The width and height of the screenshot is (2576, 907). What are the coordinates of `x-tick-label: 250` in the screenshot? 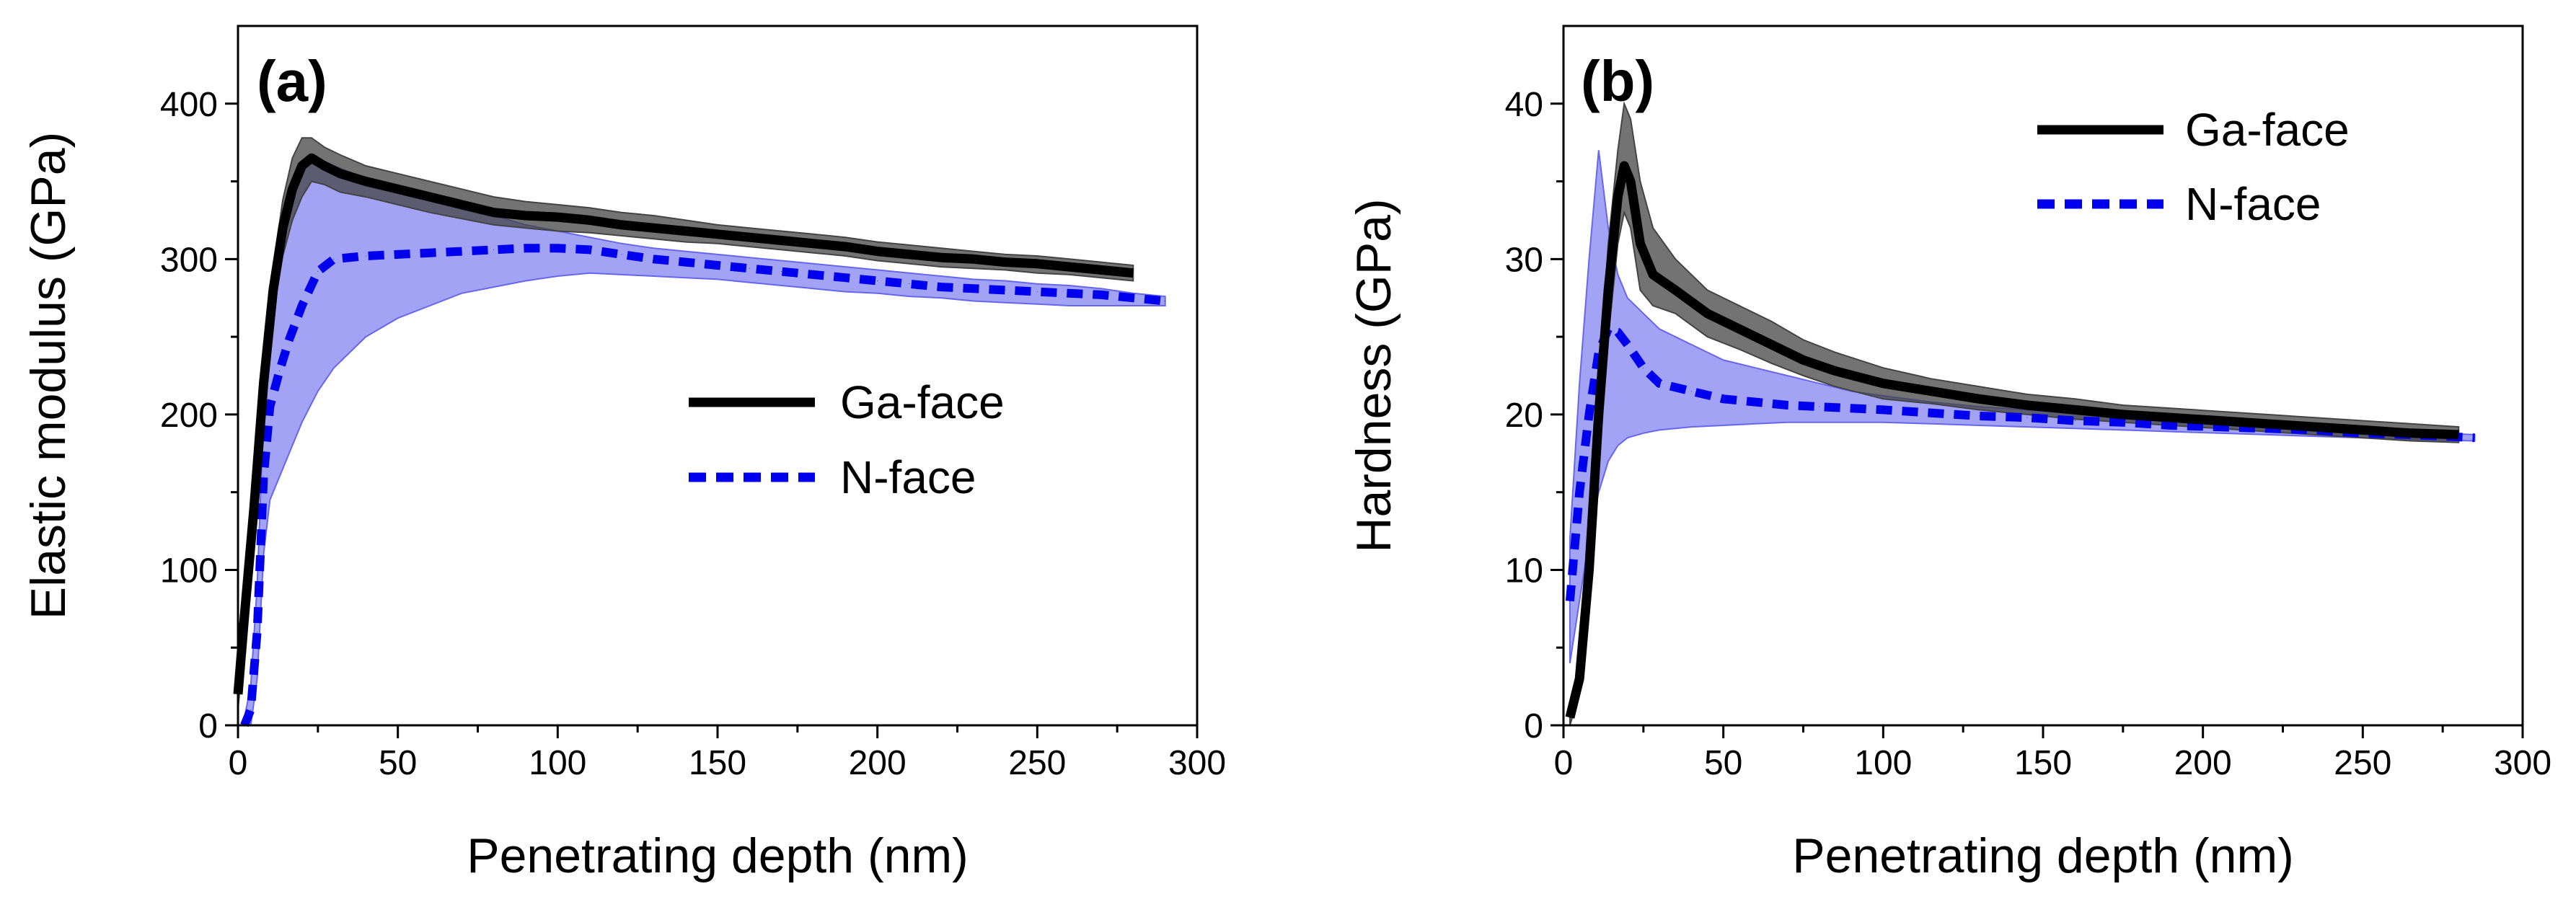 It's located at (1037, 763).